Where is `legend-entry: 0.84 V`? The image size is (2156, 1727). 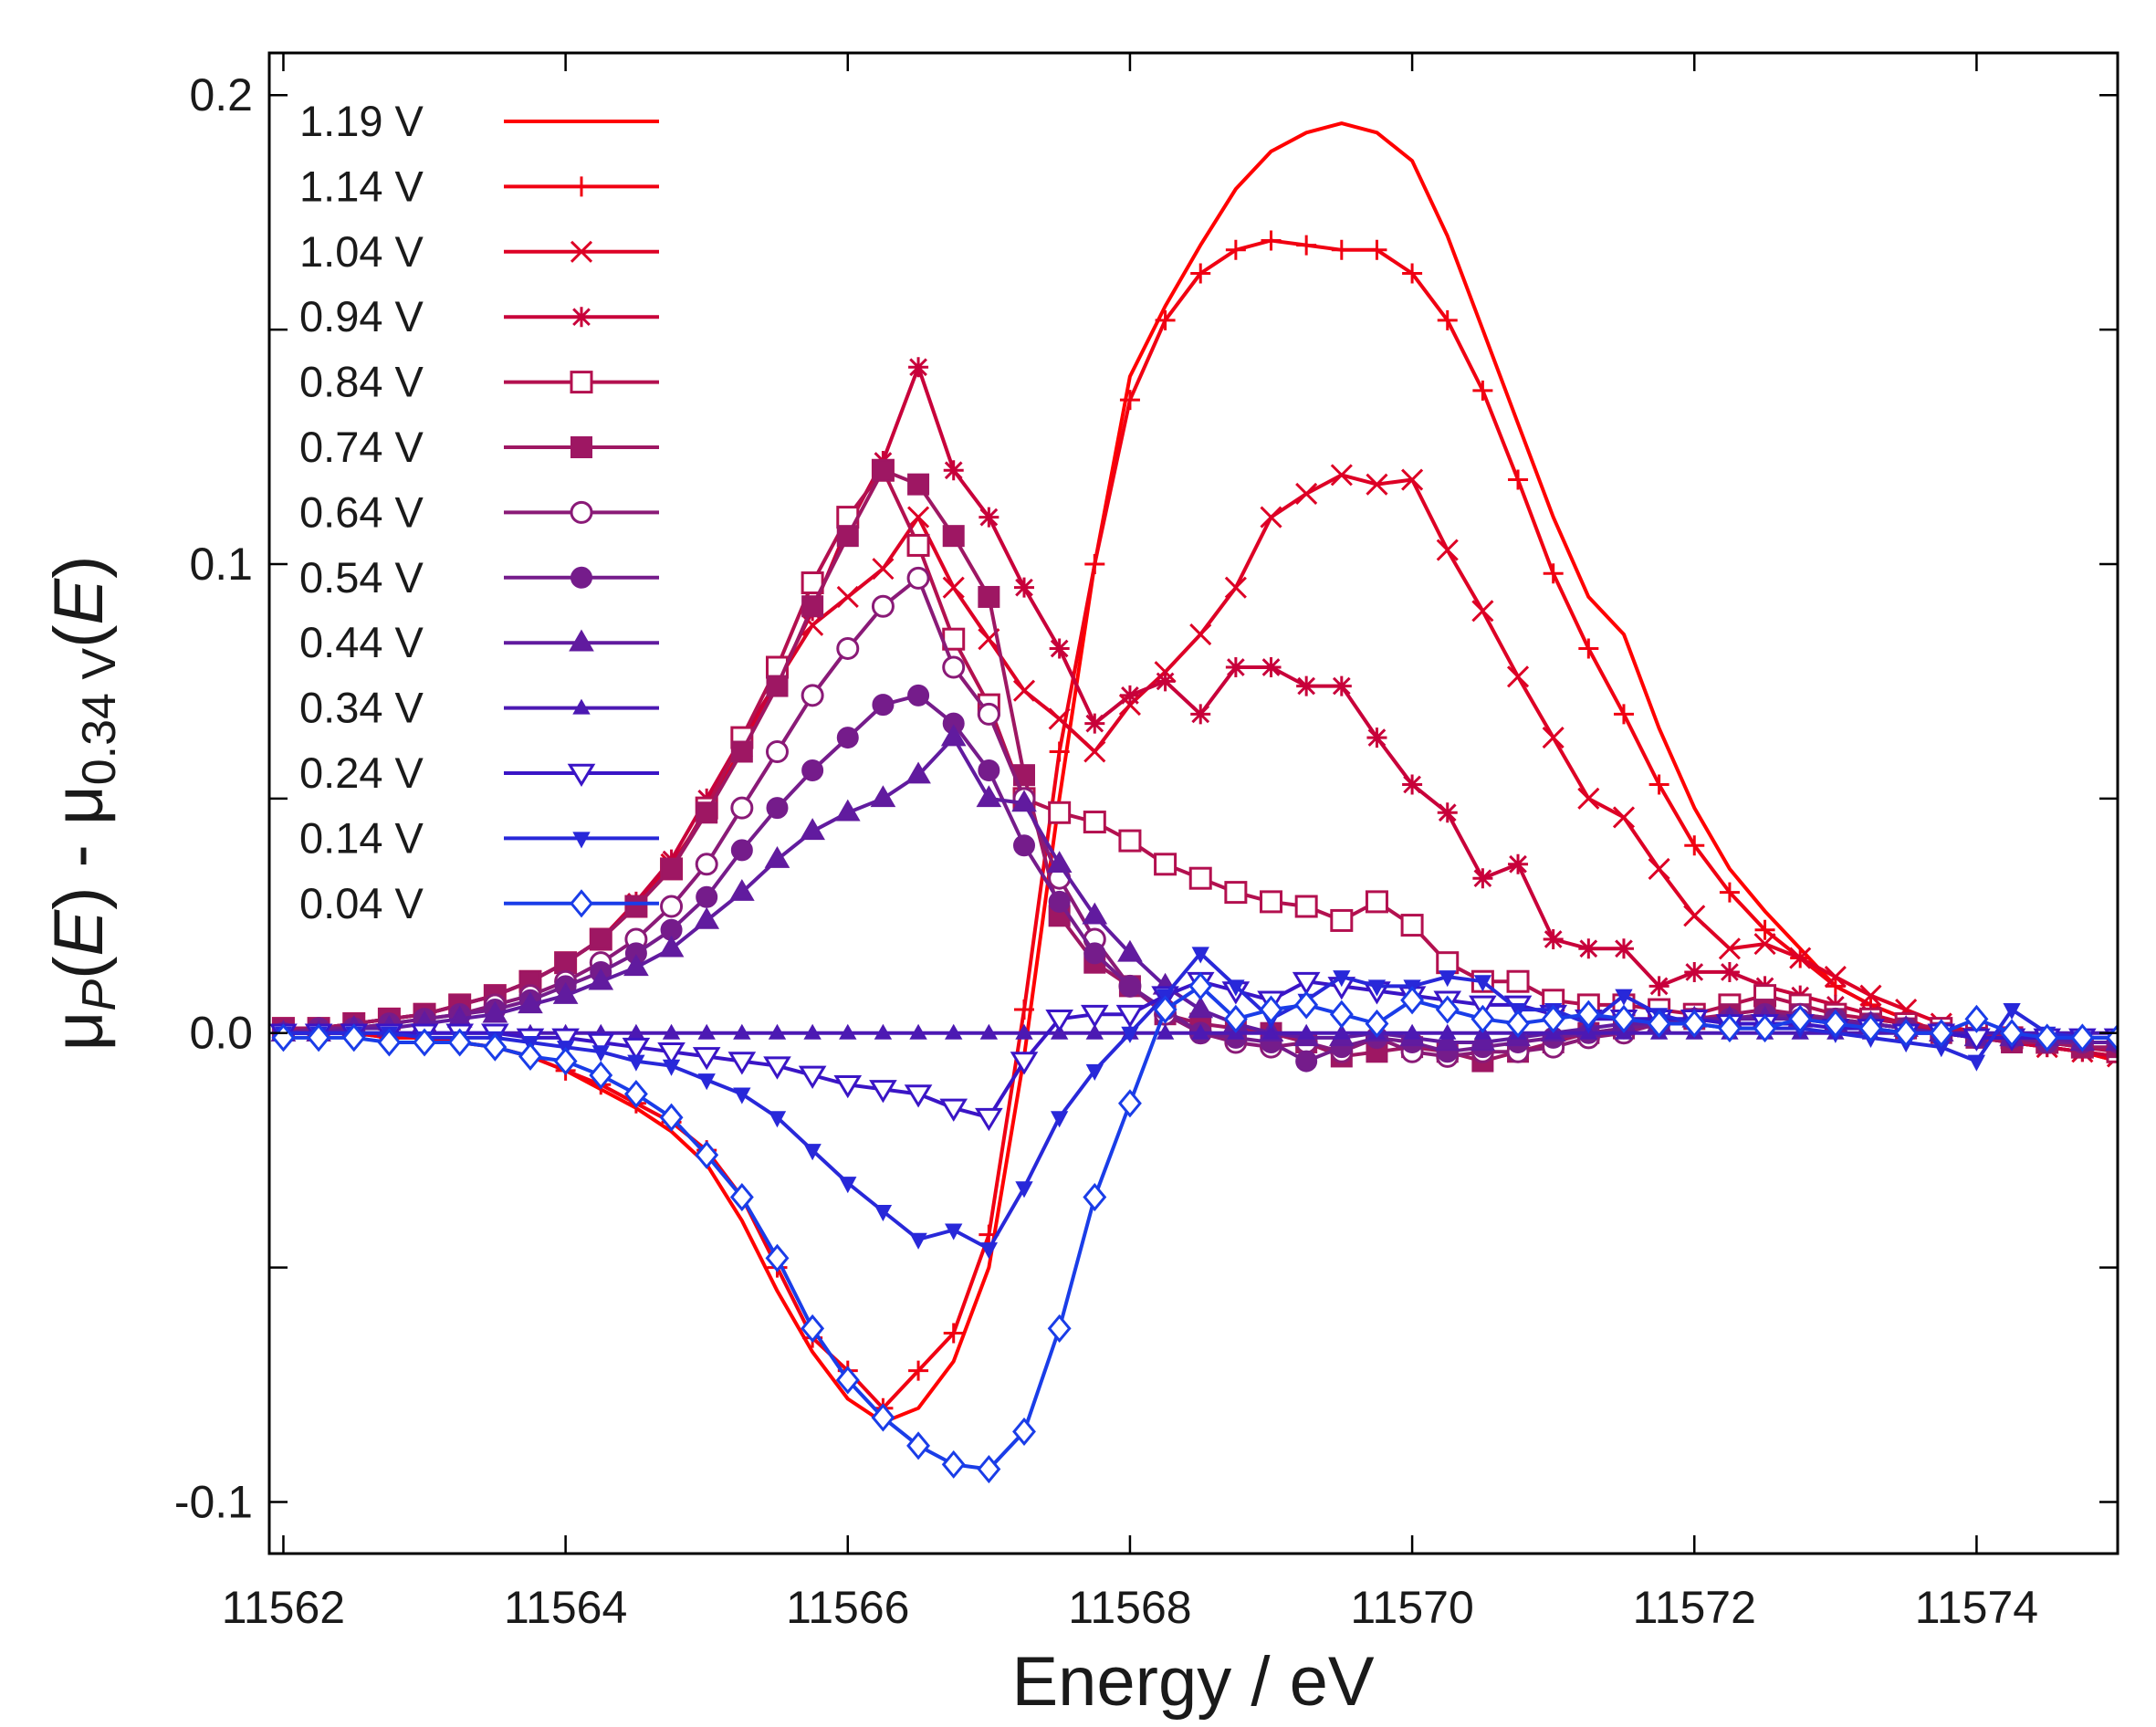
legend-entry: 0.84 V is located at coordinates (479, 382).